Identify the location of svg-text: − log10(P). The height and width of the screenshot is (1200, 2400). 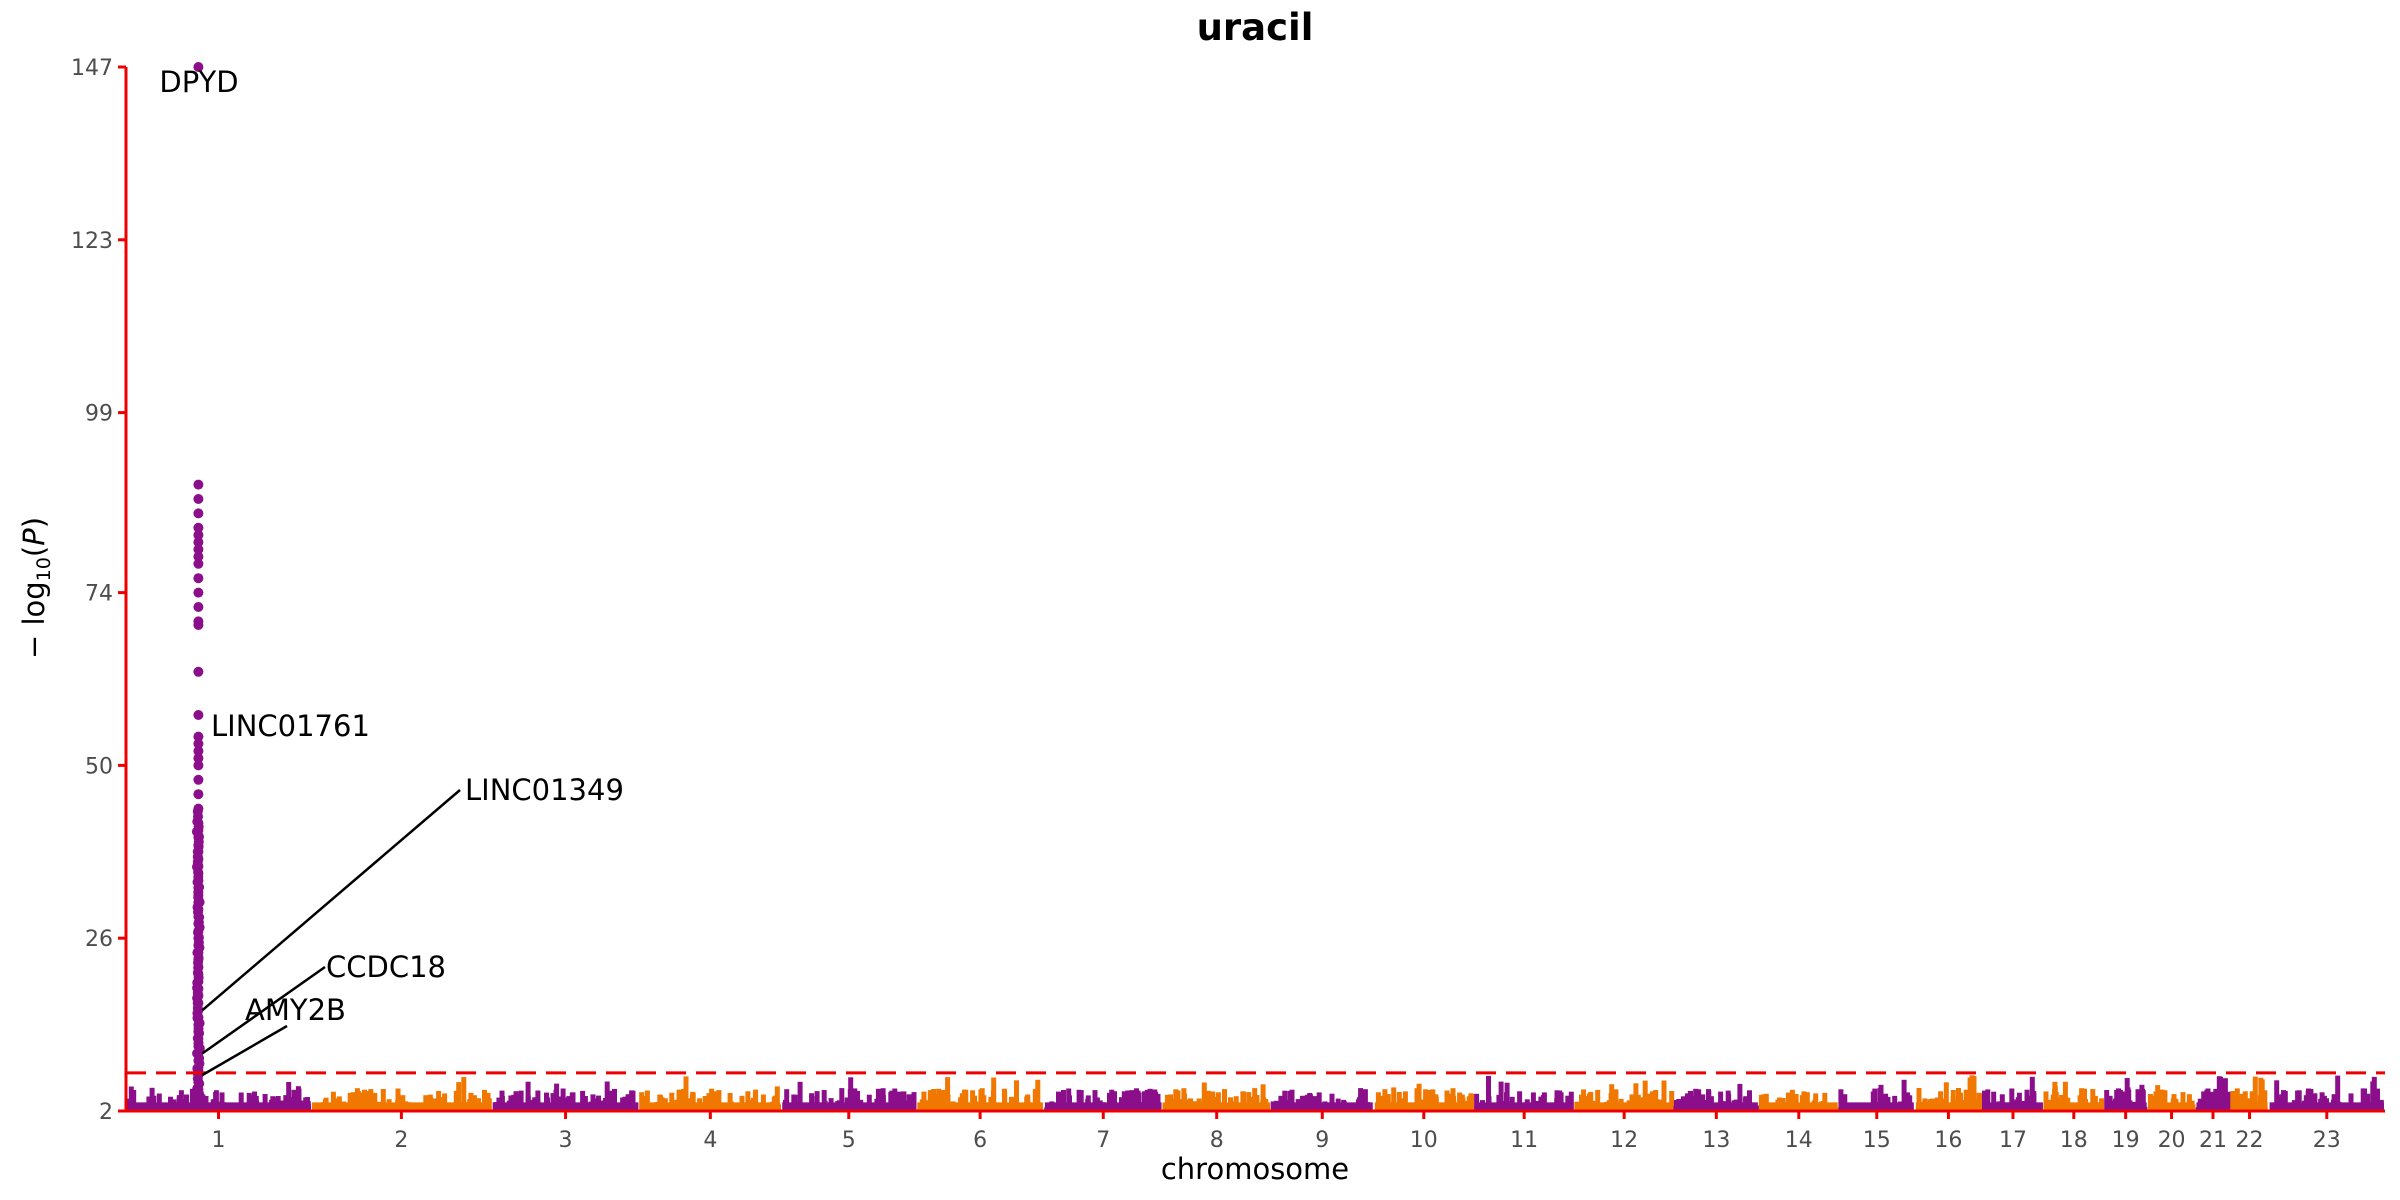
(36, 588).